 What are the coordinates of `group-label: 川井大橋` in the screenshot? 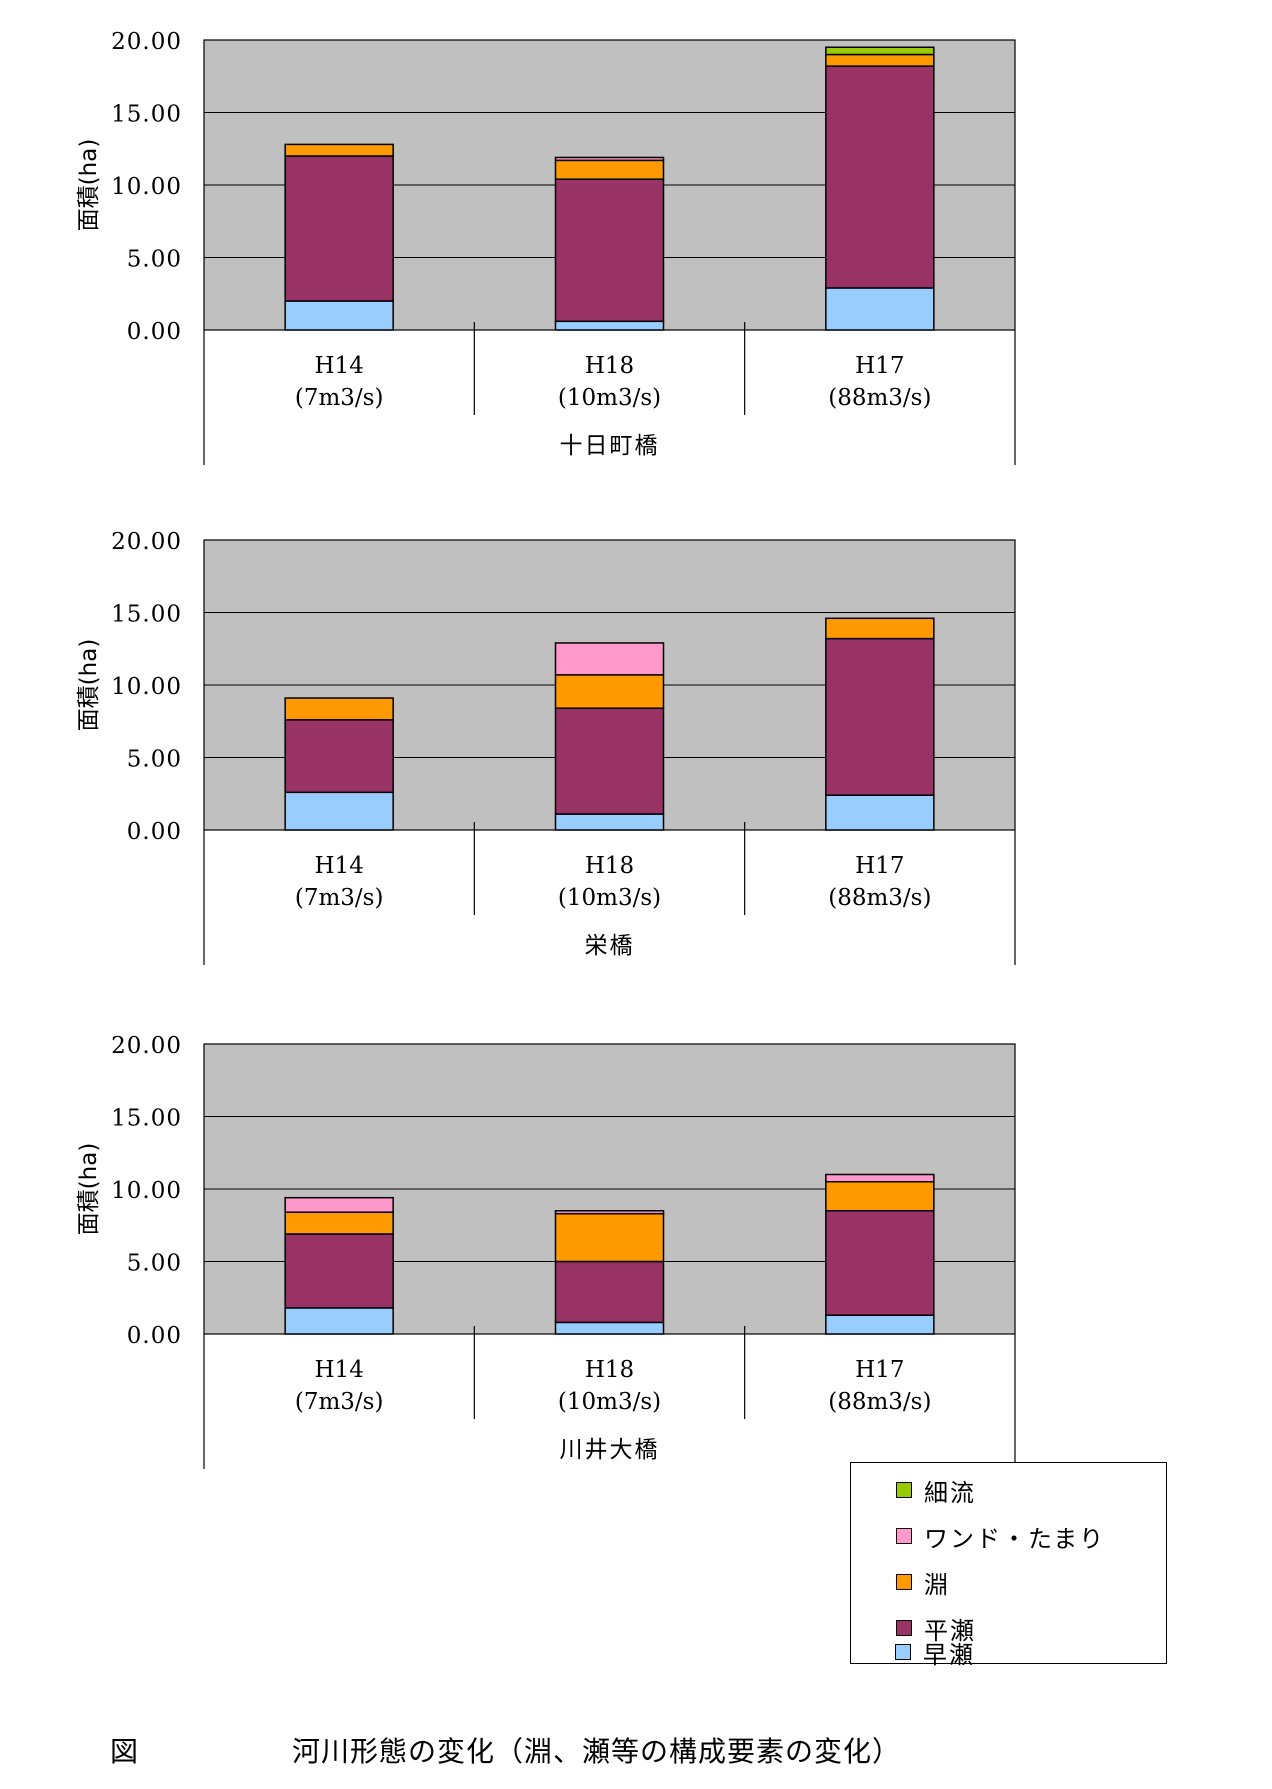 It's located at (610, 1450).